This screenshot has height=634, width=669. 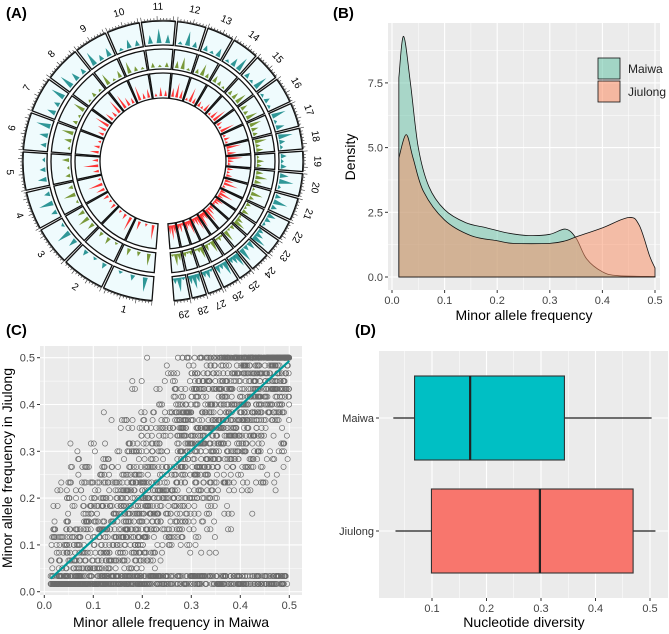 I want to click on x-tick-label: 0.1, so click(x=431, y=609).